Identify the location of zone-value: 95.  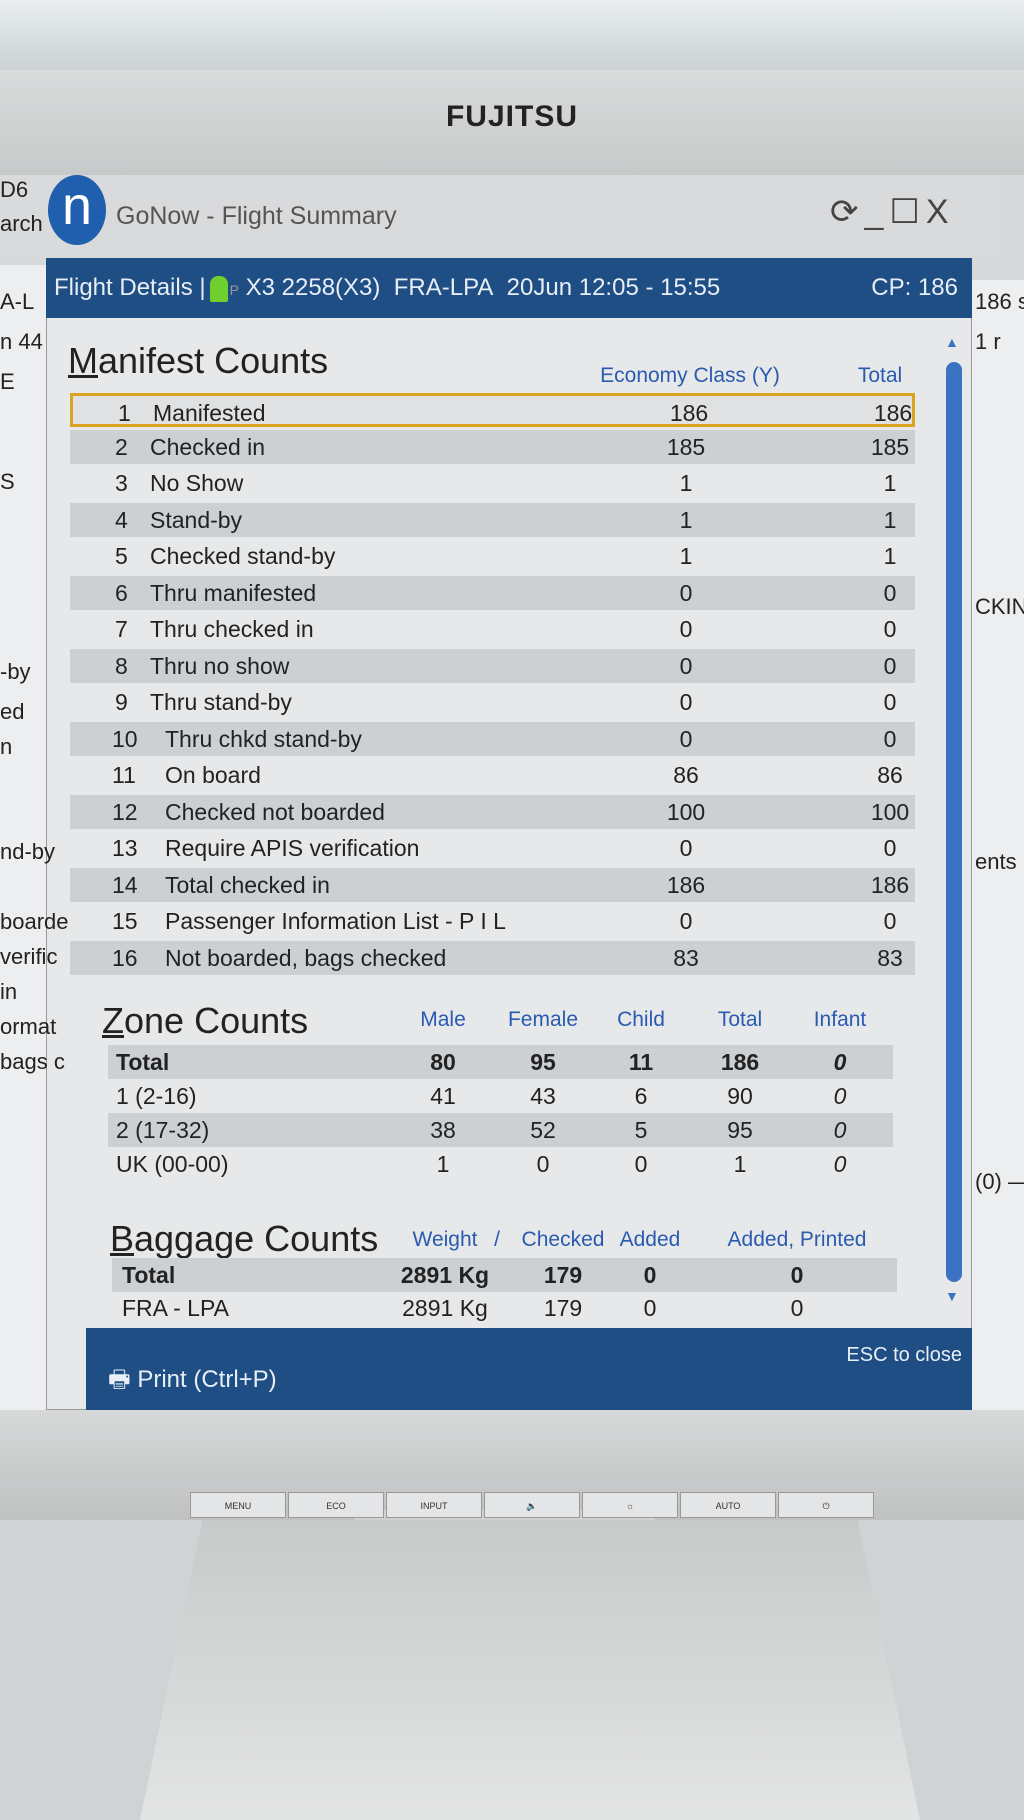
(740, 1130).